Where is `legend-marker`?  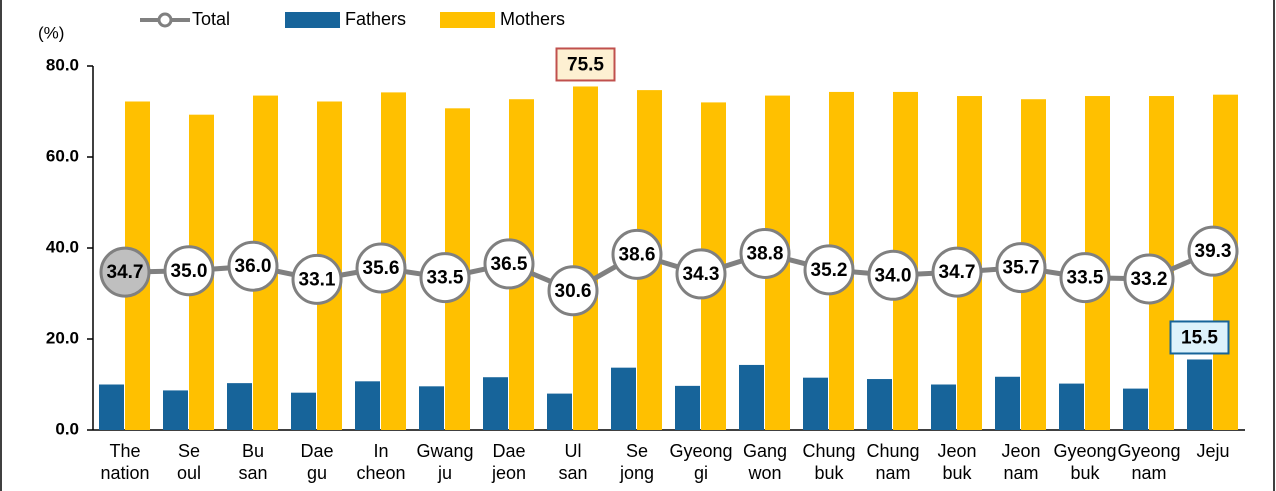
legend-marker is located at coordinates (165, 20).